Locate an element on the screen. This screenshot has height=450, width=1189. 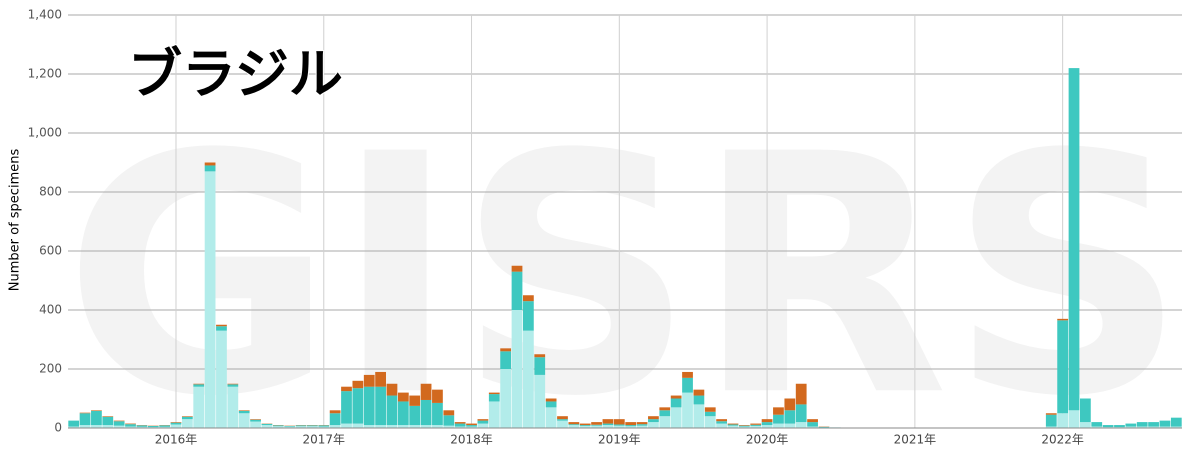
y-axis-label: Number of specimens is located at coordinates (15, 220).